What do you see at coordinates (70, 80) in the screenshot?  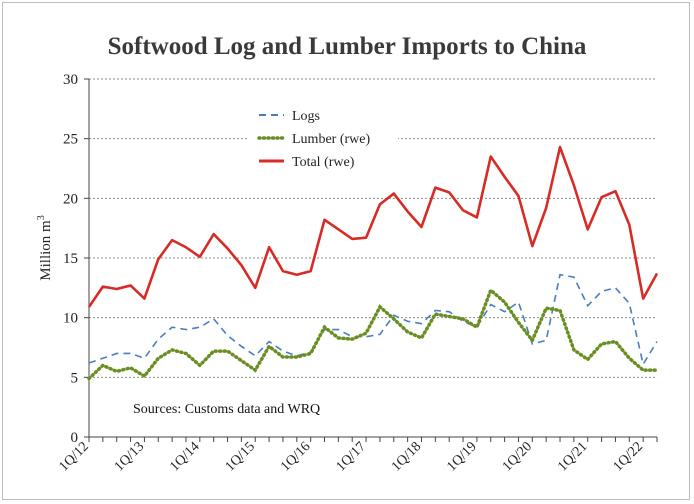 I see `y-tick-label: 30` at bounding box center [70, 80].